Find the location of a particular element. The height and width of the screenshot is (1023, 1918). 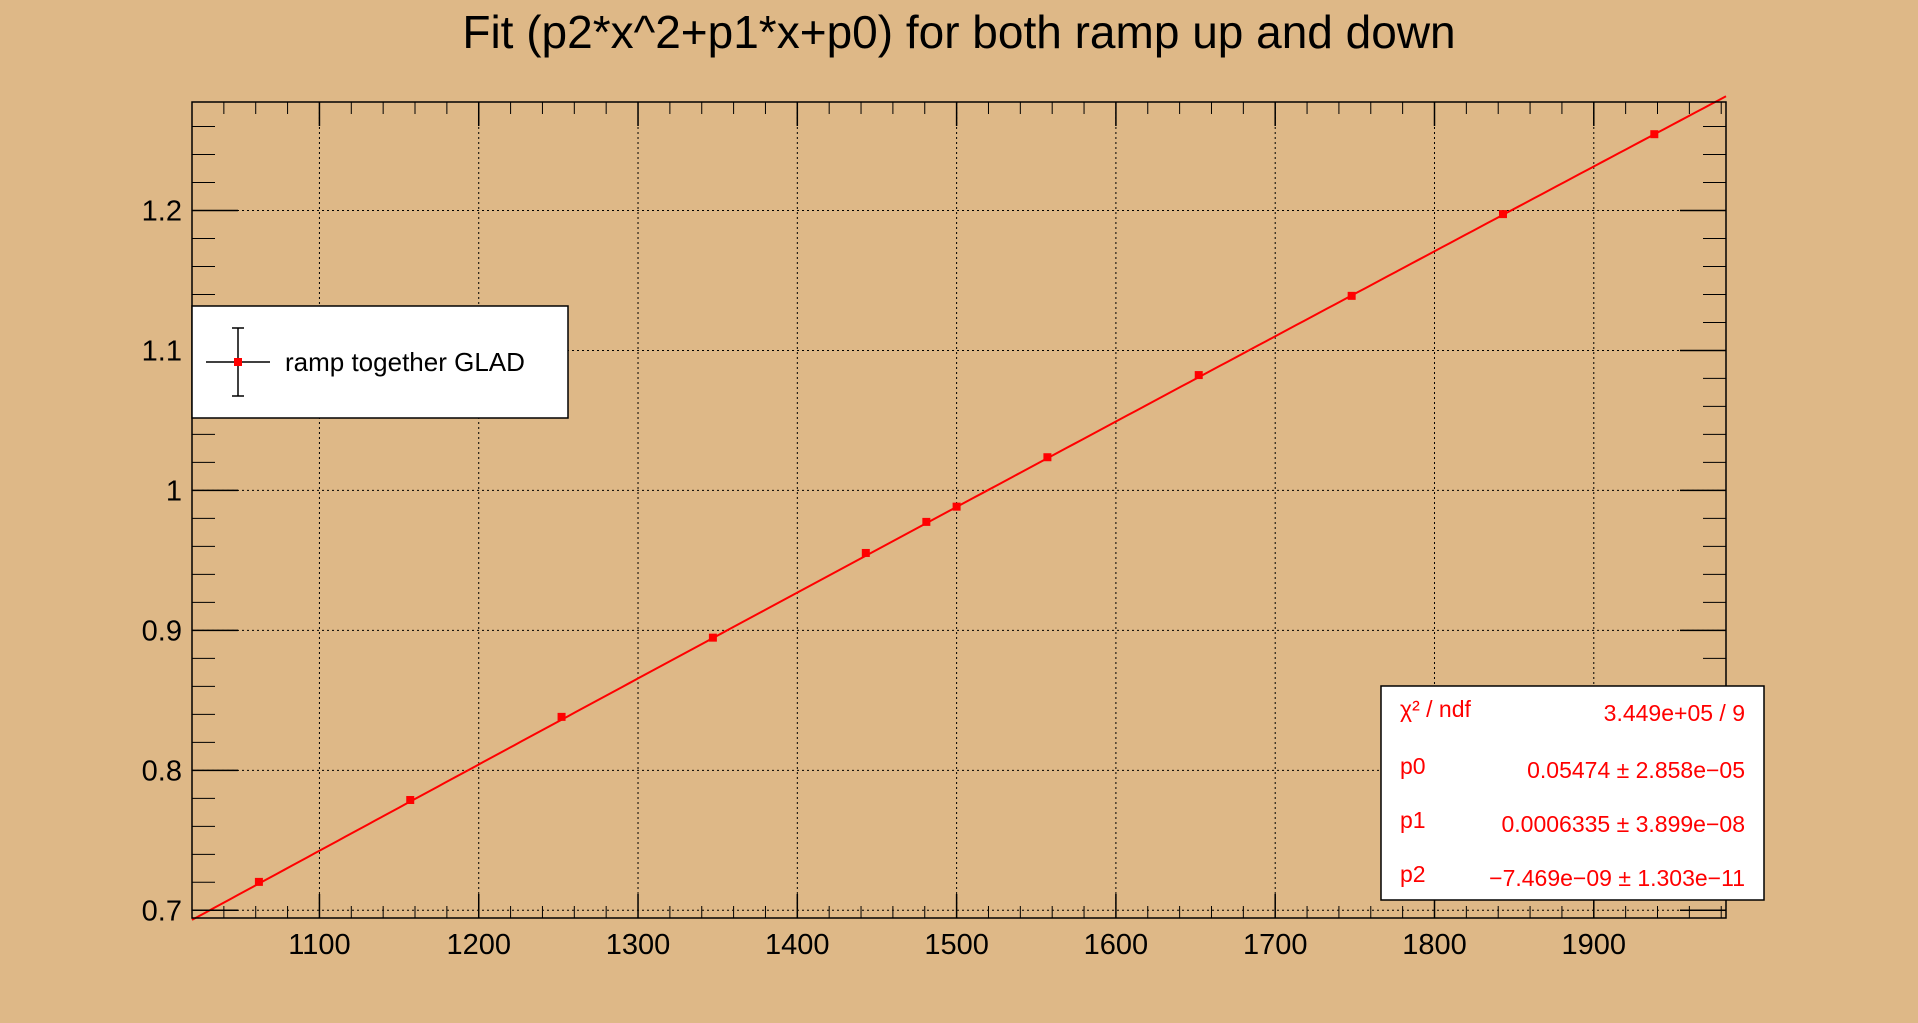

x-tick-label: 1500 is located at coordinates (956, 945).